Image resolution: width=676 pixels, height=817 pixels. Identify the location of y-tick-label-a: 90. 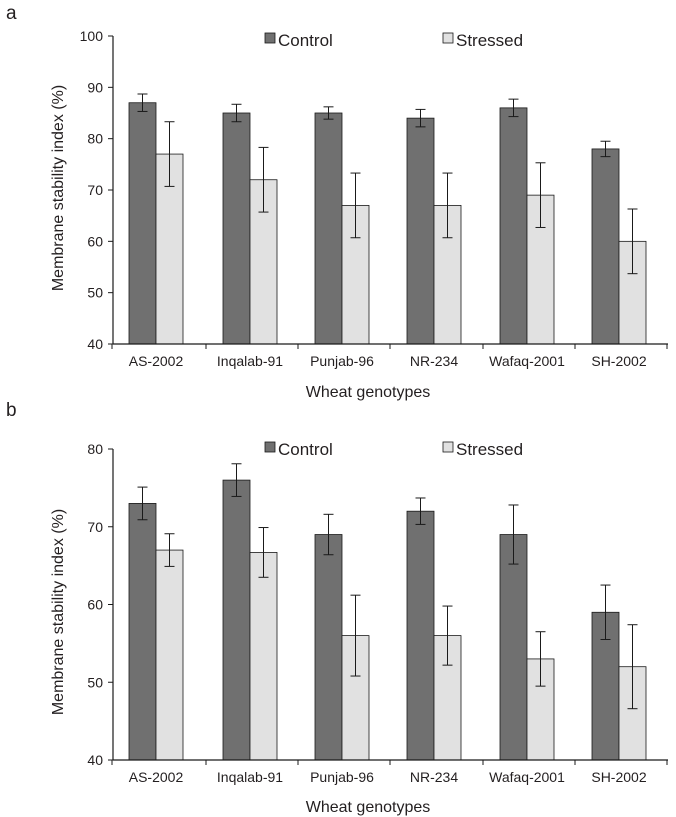
(95, 87).